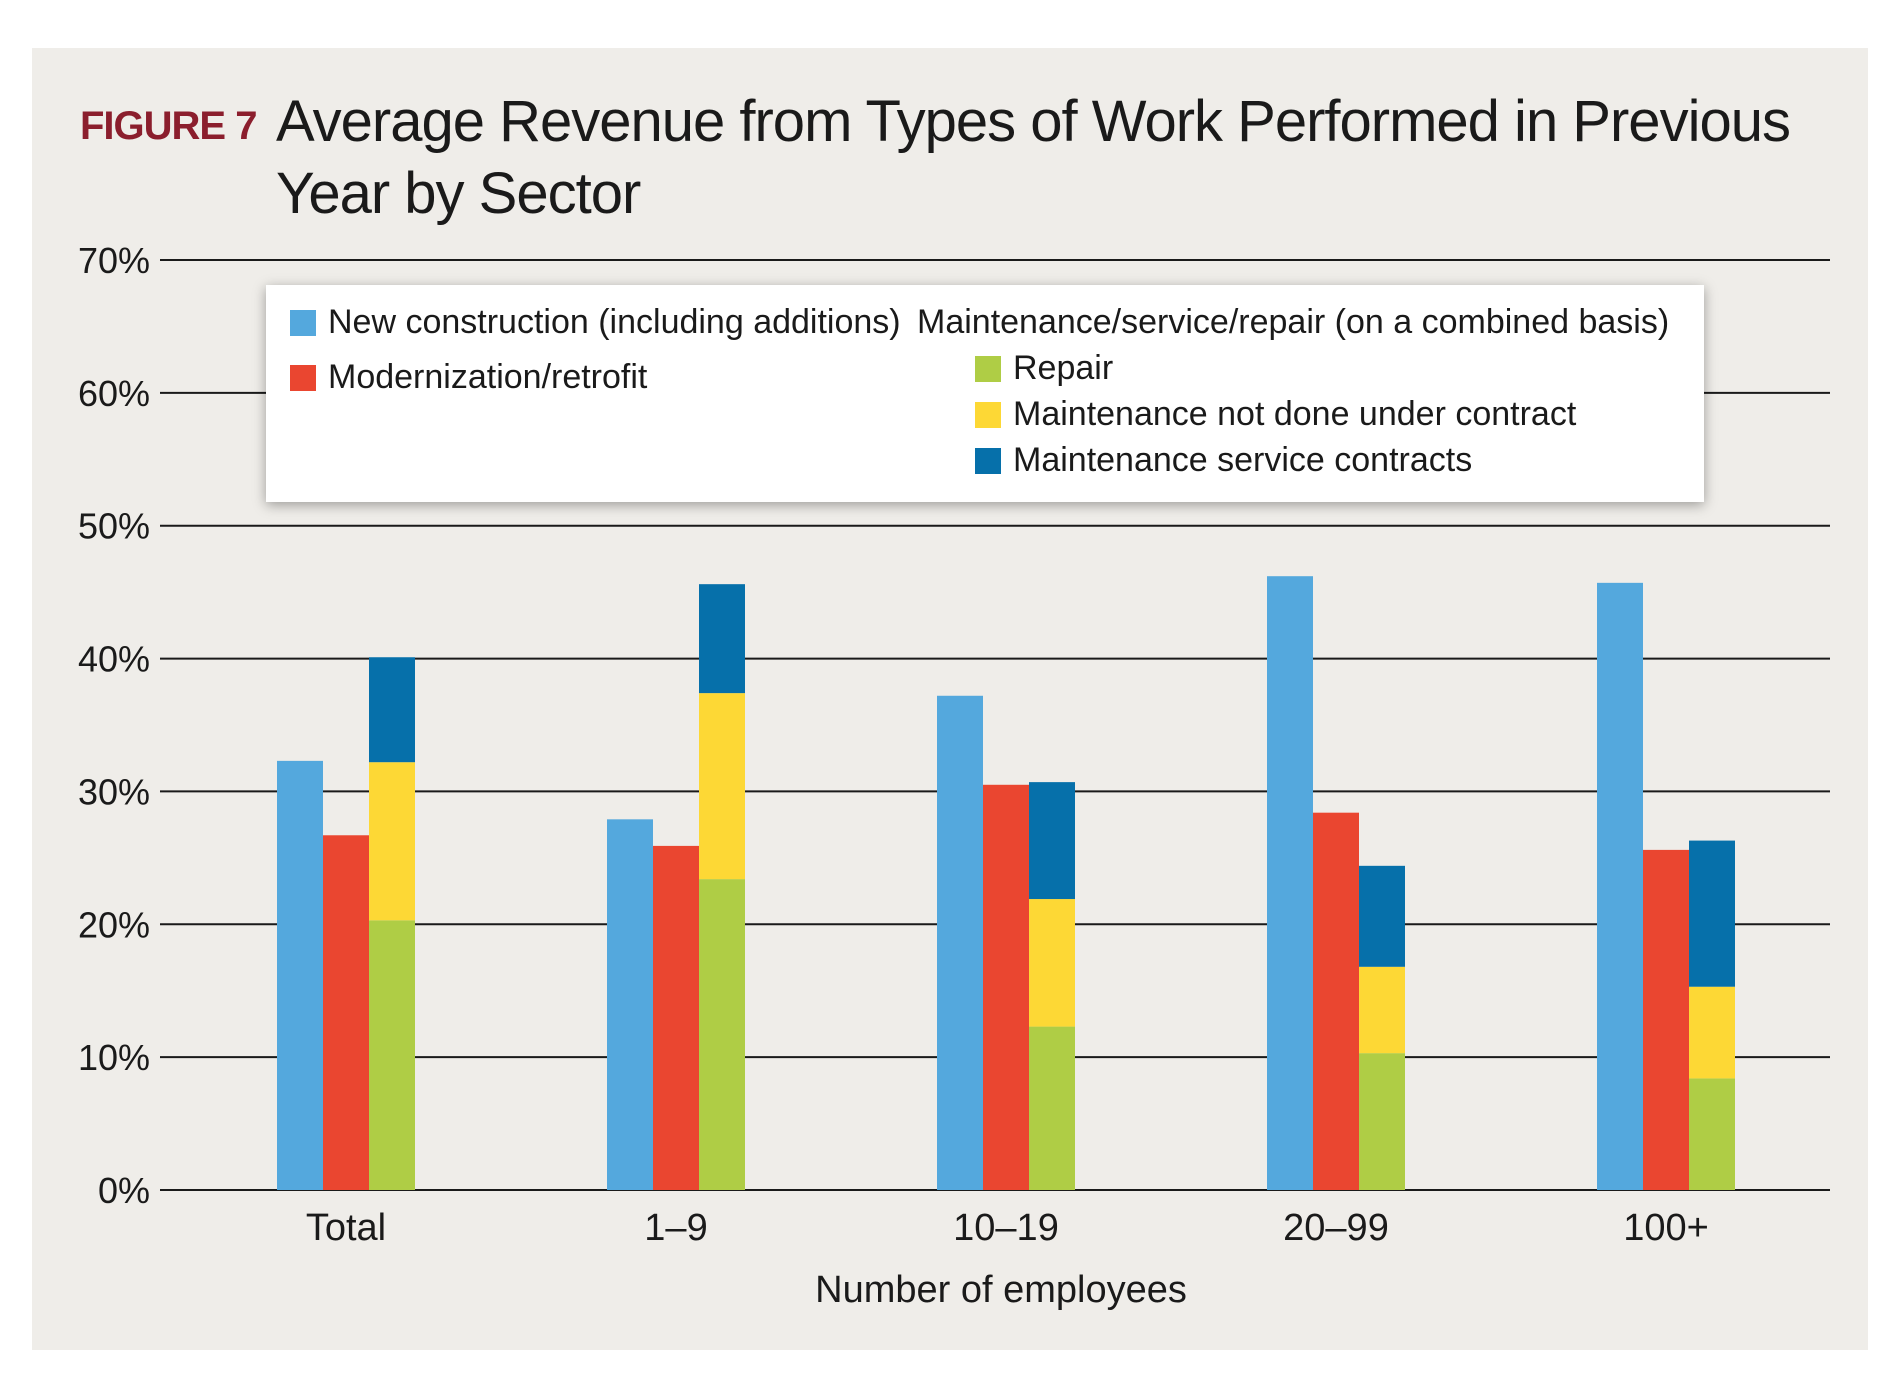 Image resolution: width=1900 pixels, height=1388 pixels. Describe the element at coordinates (1666, 1228) in the screenshot. I see `x-tick-label: 100+` at that location.